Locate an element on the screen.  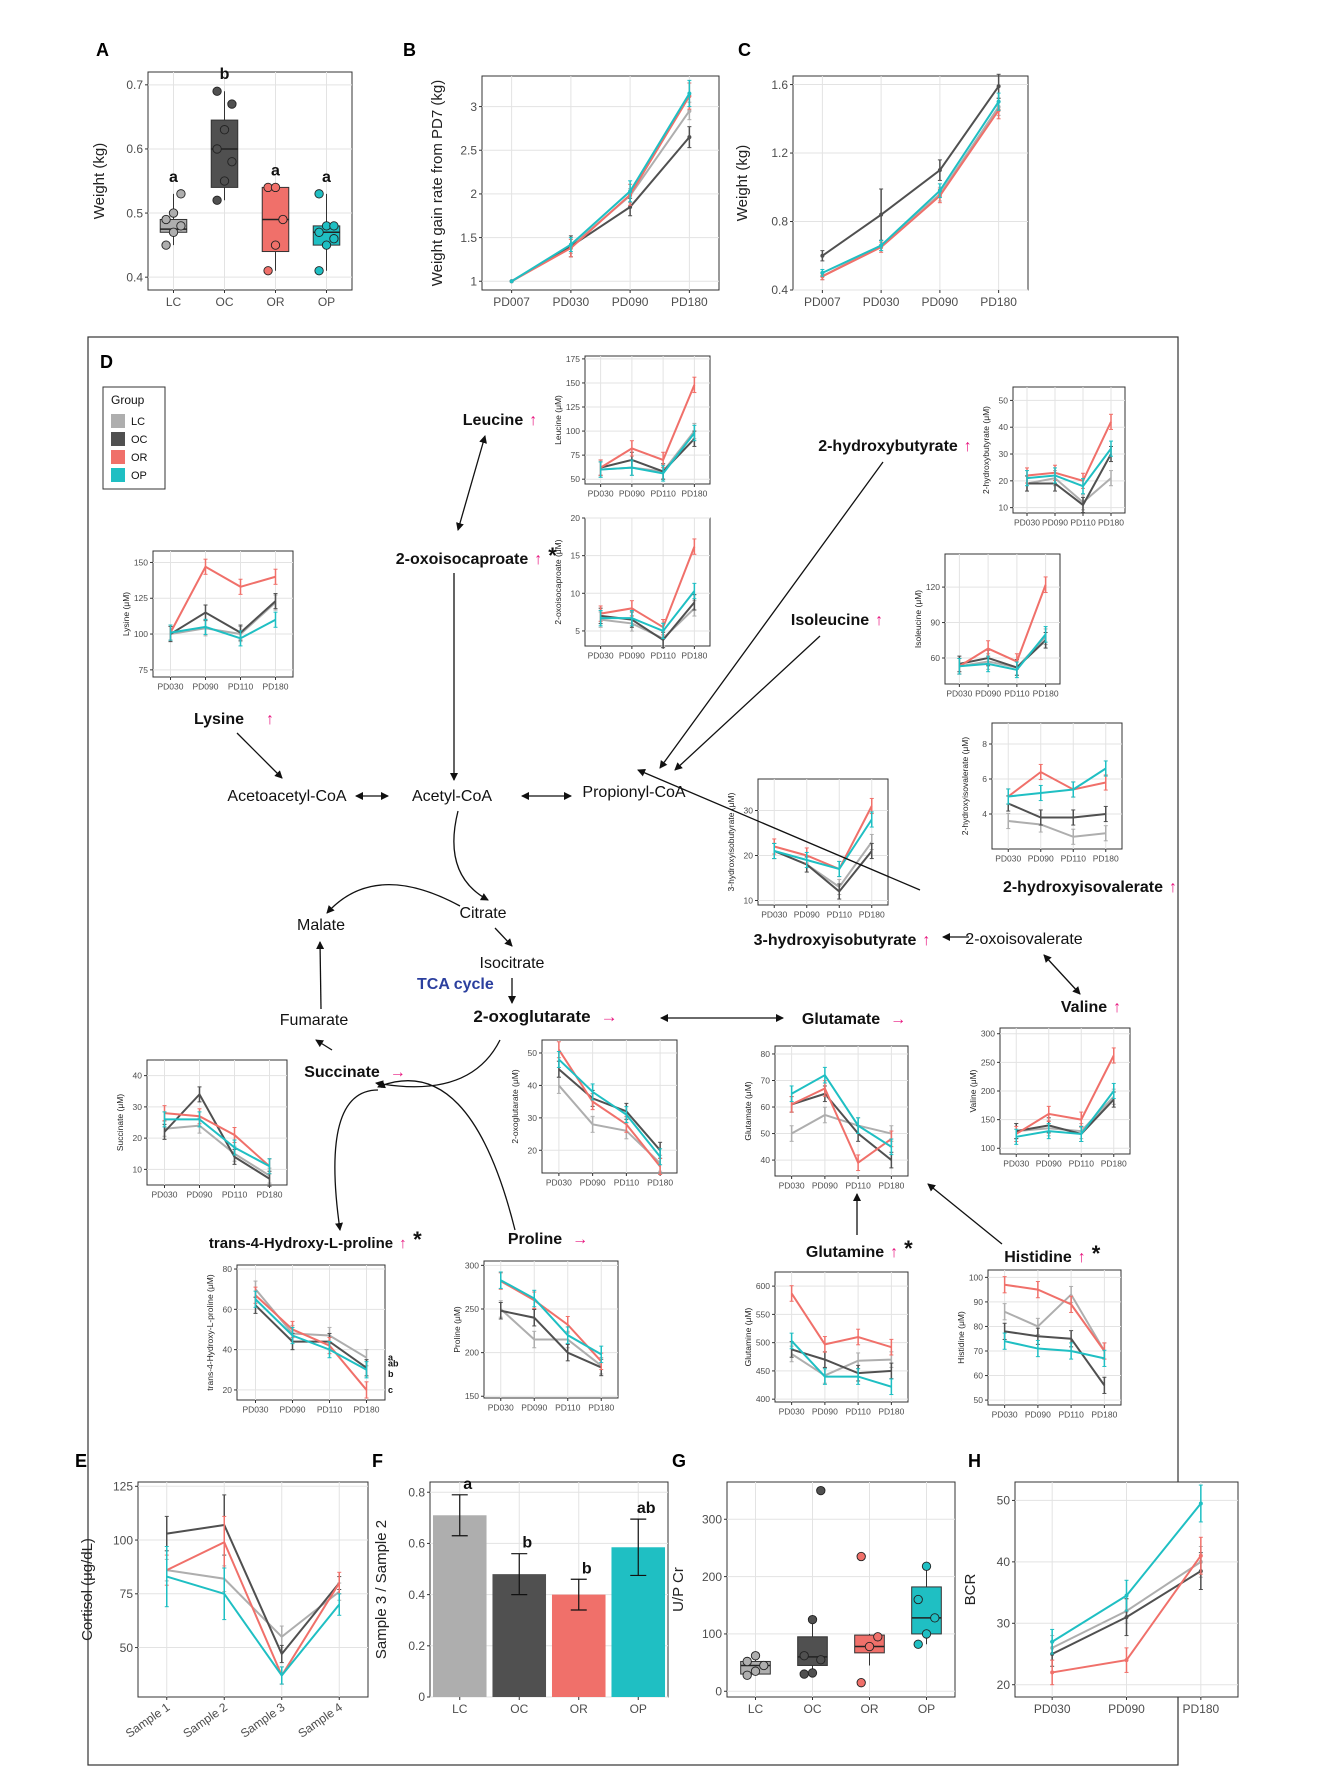
y-tick-label: 200 is located at coordinates (988, 1091).